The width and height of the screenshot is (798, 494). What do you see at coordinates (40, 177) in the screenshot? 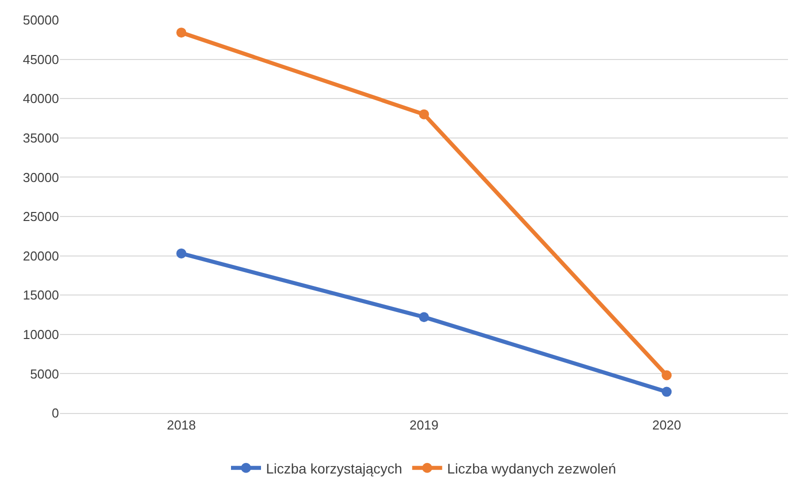
I see `y-tick-label: 30000` at bounding box center [40, 177].